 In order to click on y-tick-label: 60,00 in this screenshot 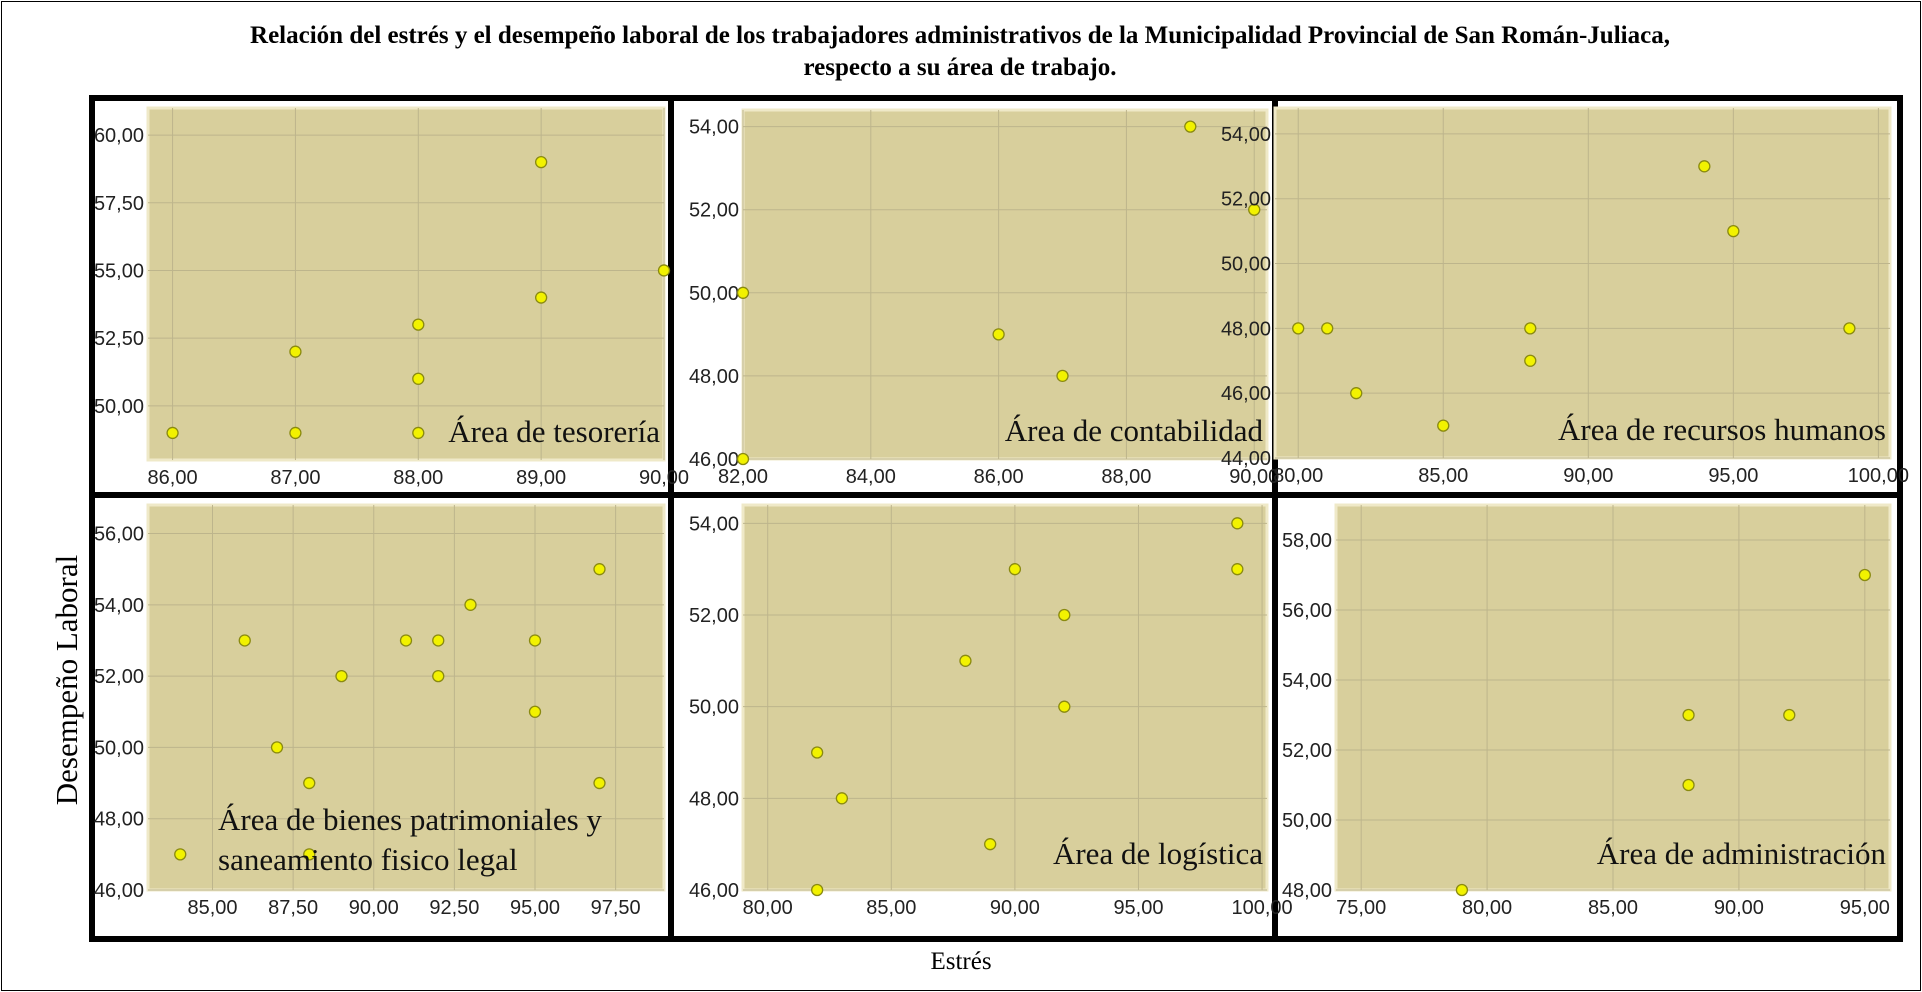, I will do `click(119, 136)`.